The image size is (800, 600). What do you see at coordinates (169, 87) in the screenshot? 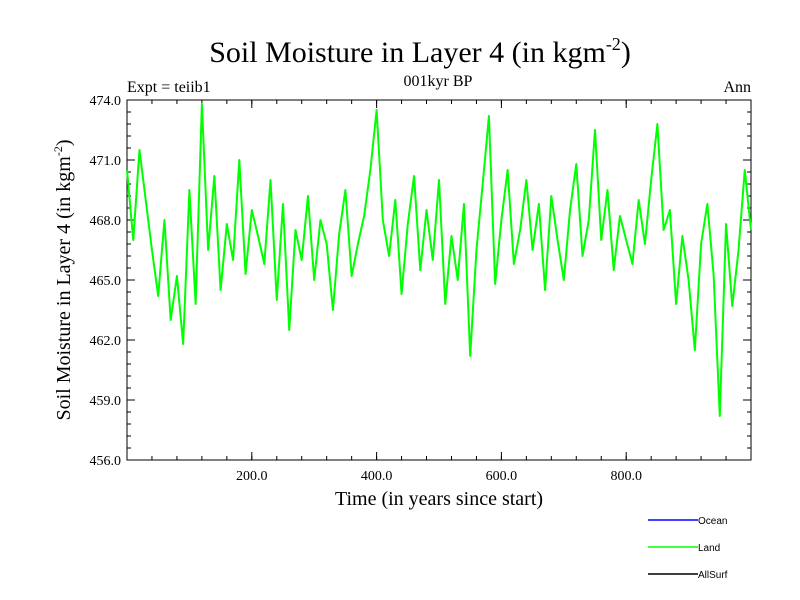
I see `subtitle-left: Expt = teiib1` at bounding box center [169, 87].